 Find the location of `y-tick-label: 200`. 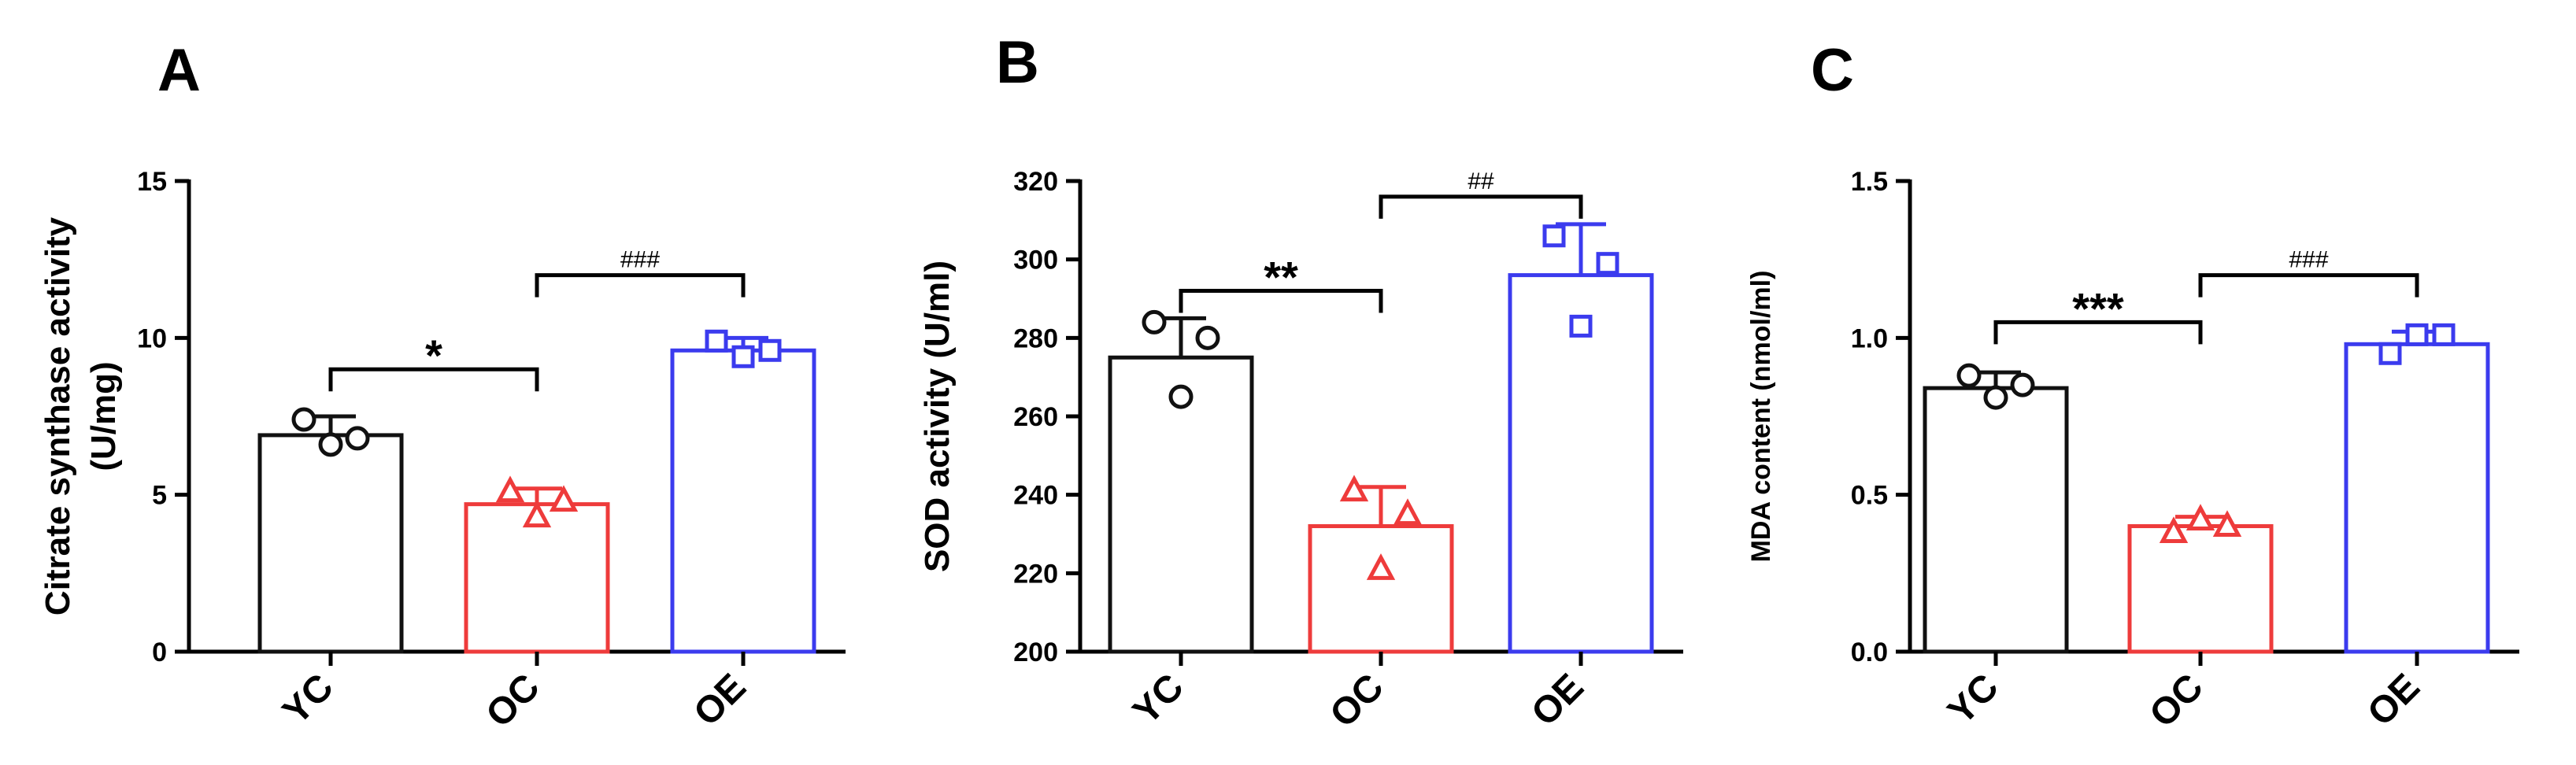

y-tick-label: 200 is located at coordinates (1035, 652).